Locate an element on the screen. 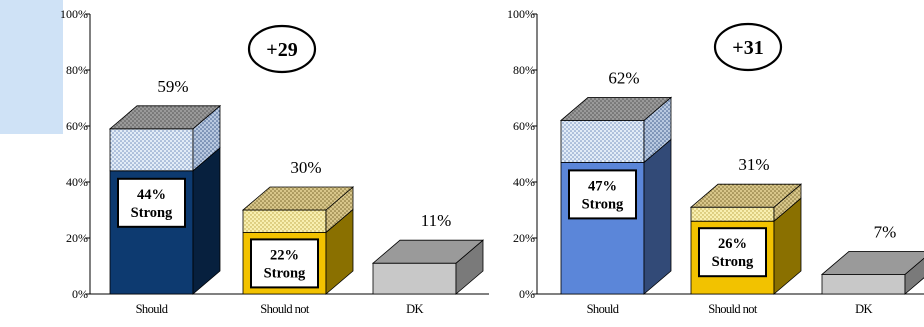 Image resolution: width=924 pixels, height=327 pixels. bar-dk: 11% is located at coordinates (428, 253).